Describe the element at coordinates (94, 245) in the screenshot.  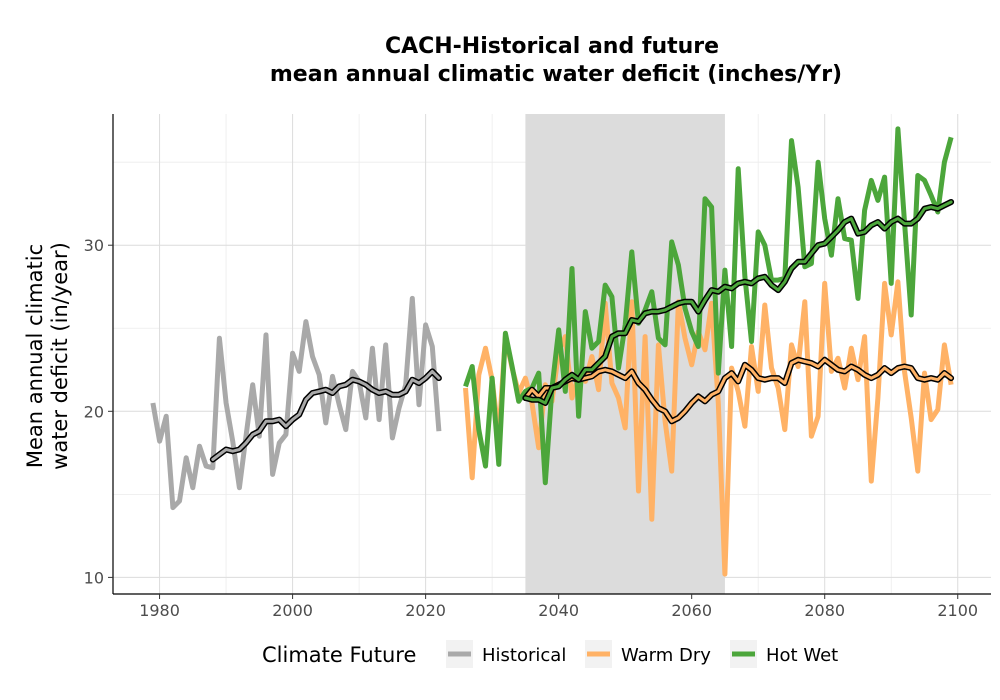
I see `y-tick-label: 30` at that location.